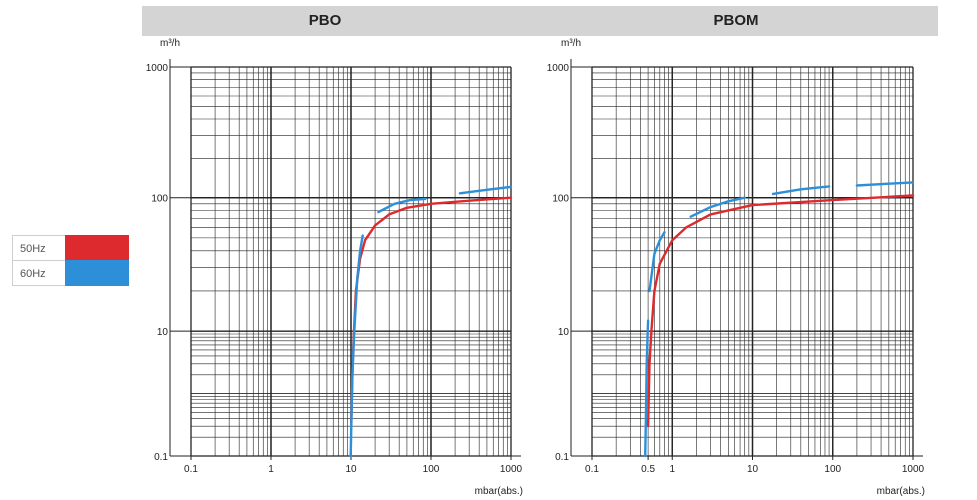 The height and width of the screenshot is (500, 977). I want to click on chart1-y-tick-label: 1000, so click(157, 68).